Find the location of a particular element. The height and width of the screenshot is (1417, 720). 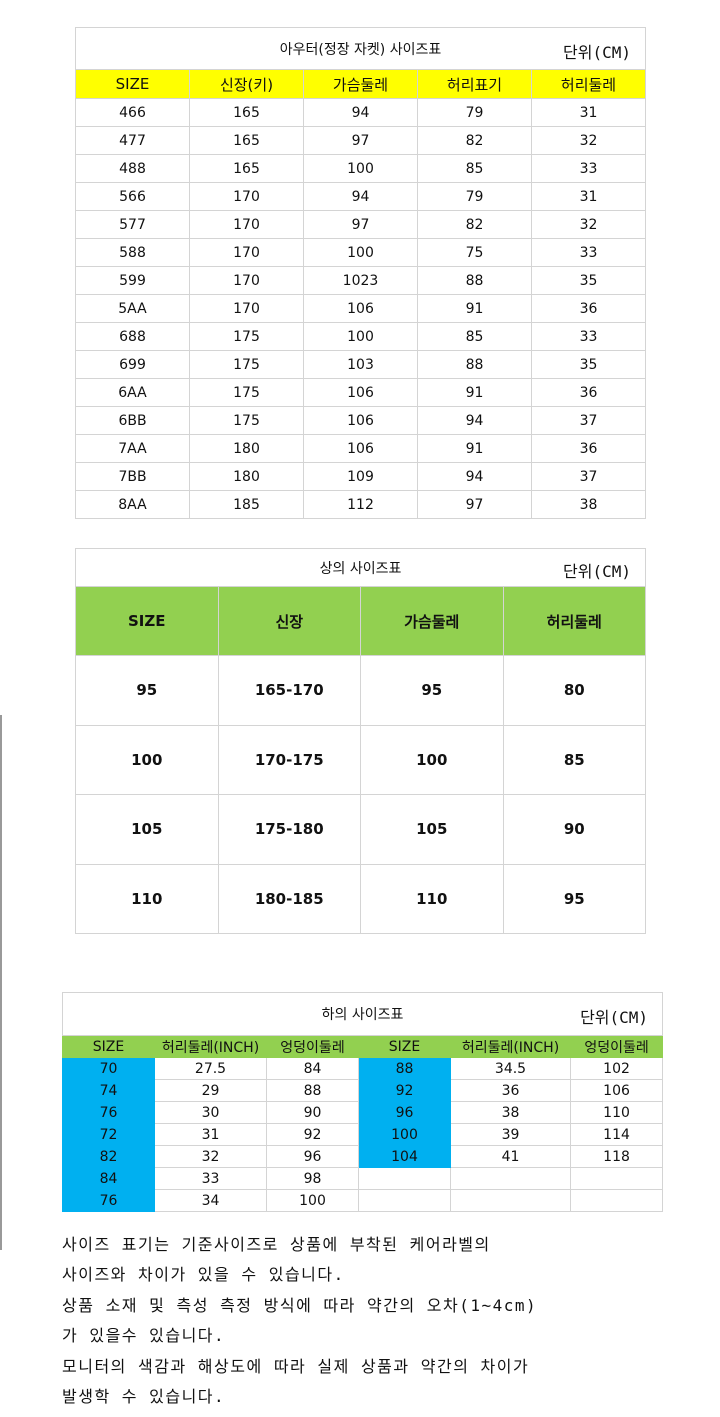

table-row: 7BB 180 109 94 37 is located at coordinates (360, 476).